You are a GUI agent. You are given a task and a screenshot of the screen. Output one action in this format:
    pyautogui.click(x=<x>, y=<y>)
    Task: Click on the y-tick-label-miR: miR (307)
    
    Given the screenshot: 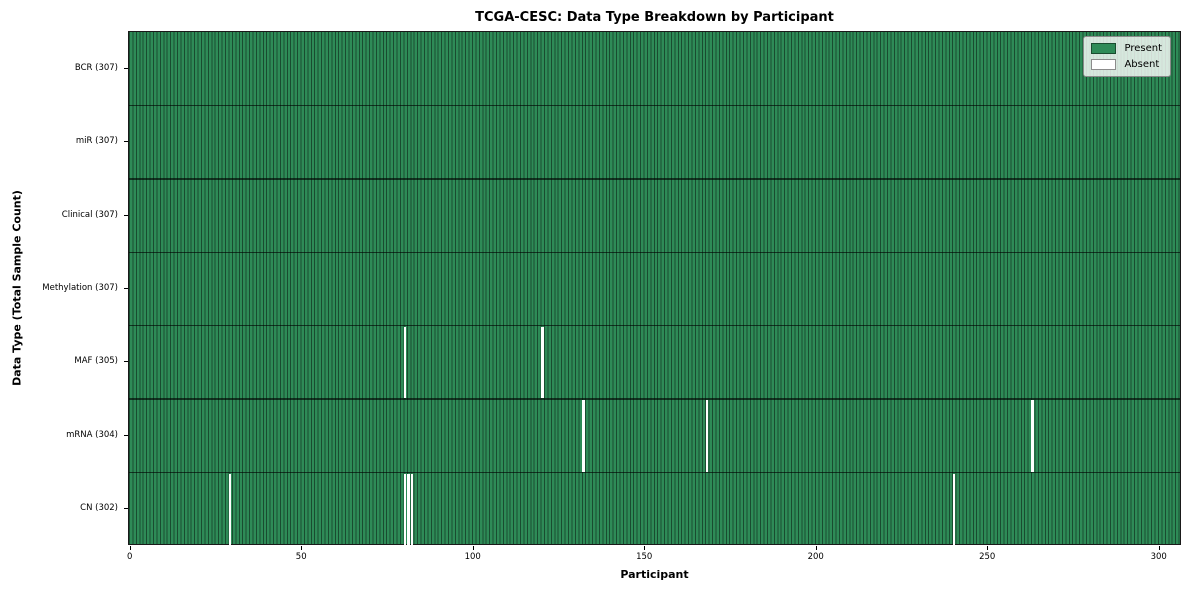 What is the action you would take?
    pyautogui.click(x=96, y=141)
    